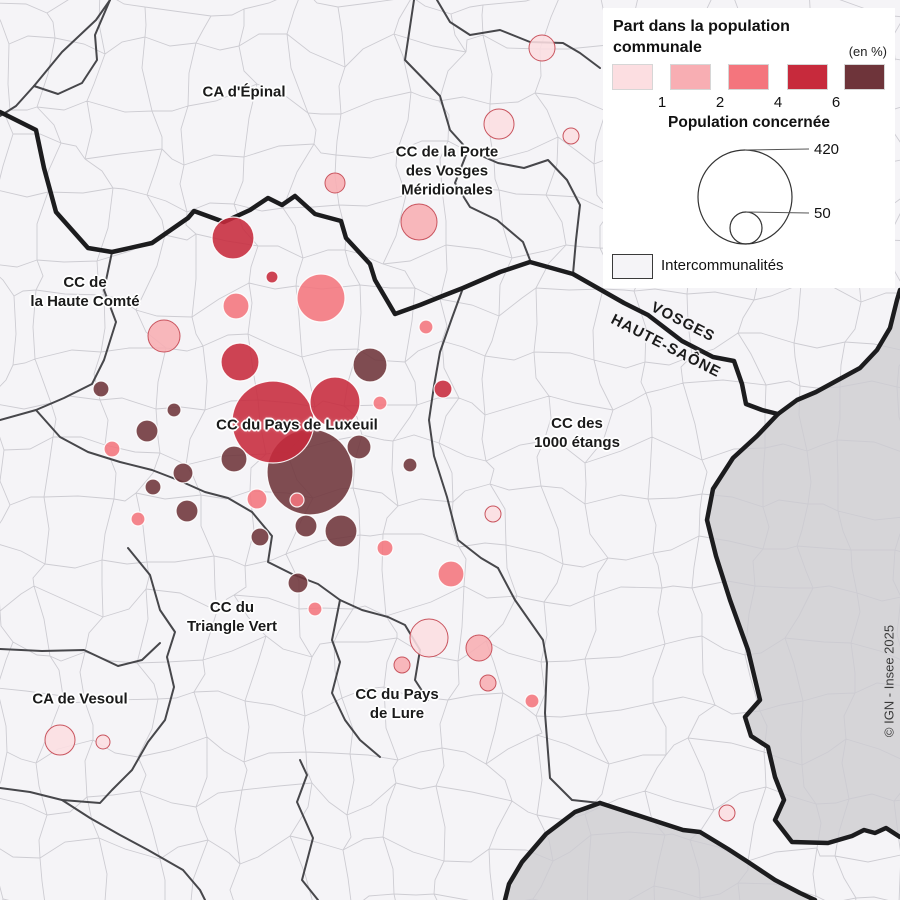  I want to click on intercommunality-swatch, so click(632, 266).